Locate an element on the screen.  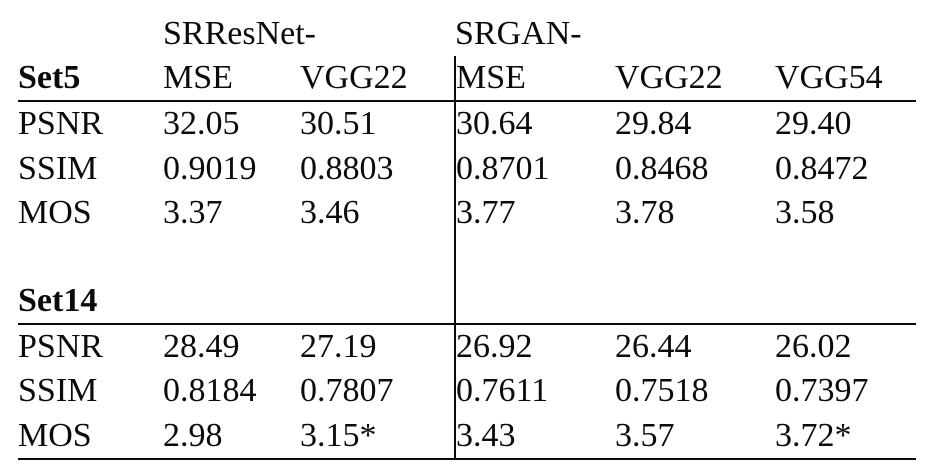
table-cell: 3.57 is located at coordinates (695, 436).